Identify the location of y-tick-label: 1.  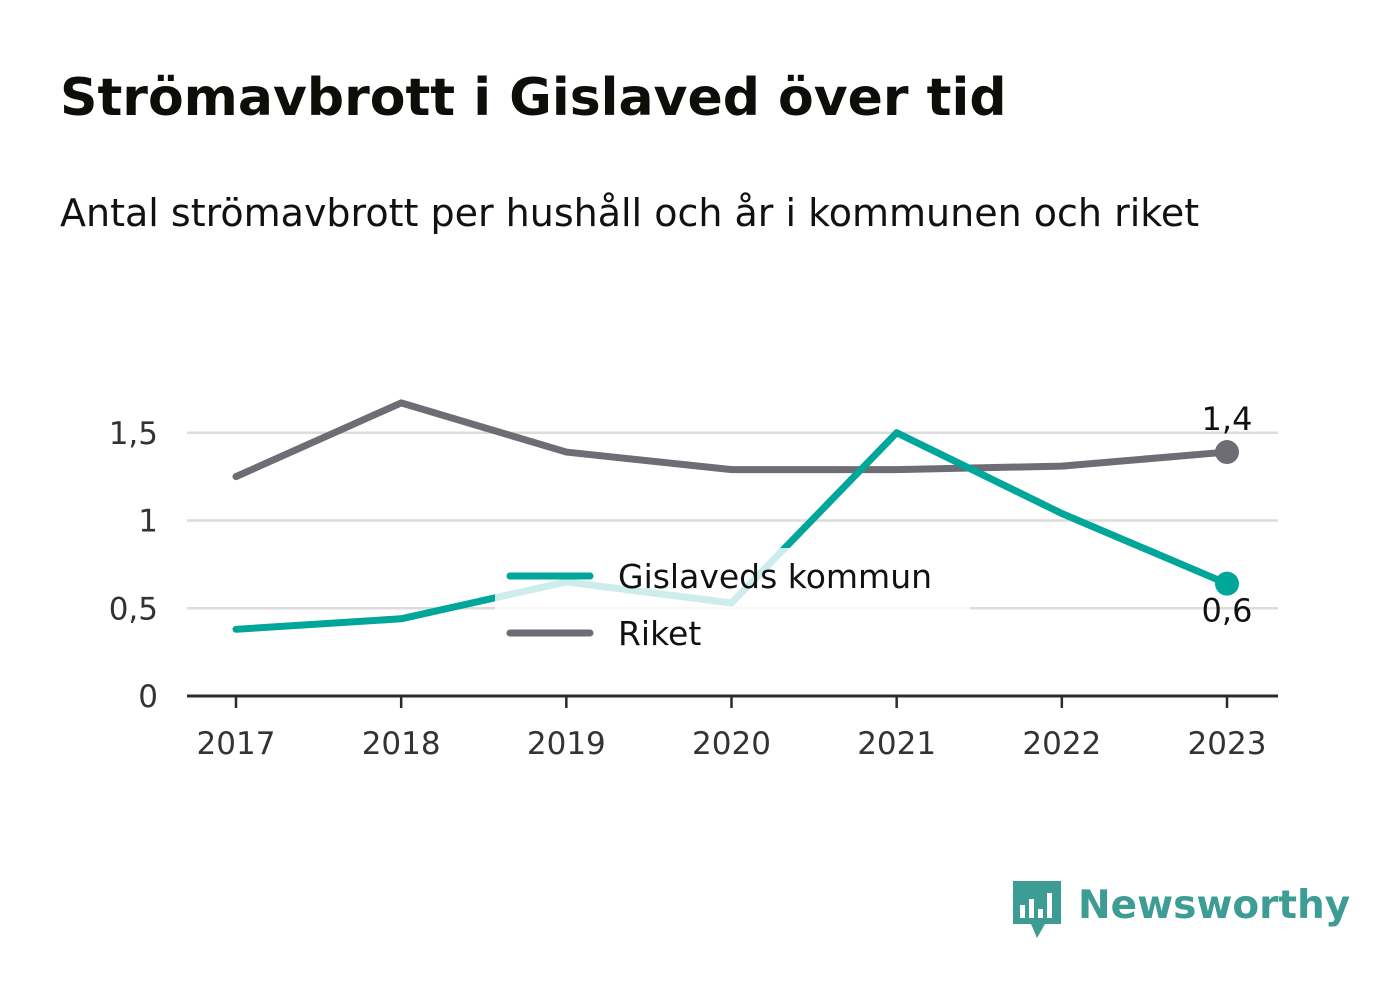
(148, 522).